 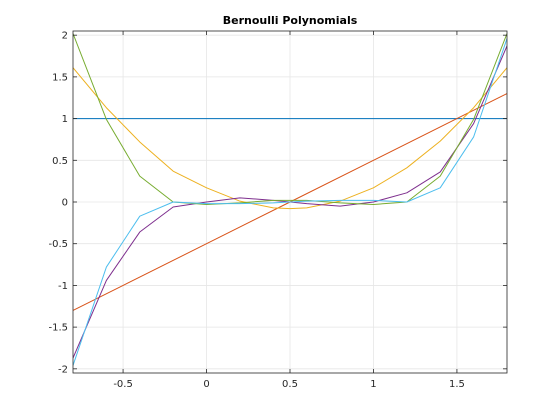 I want to click on y-tick-label: -0.5, so click(x=58, y=244).